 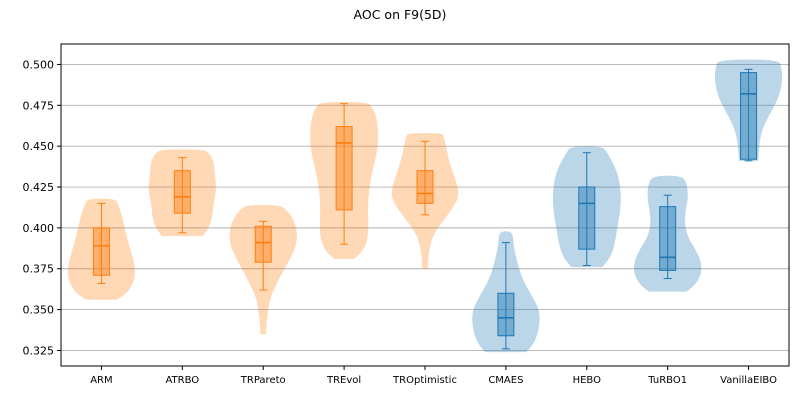 What do you see at coordinates (39, 310) in the screenshot?
I see `y-tick-label: 0.350` at bounding box center [39, 310].